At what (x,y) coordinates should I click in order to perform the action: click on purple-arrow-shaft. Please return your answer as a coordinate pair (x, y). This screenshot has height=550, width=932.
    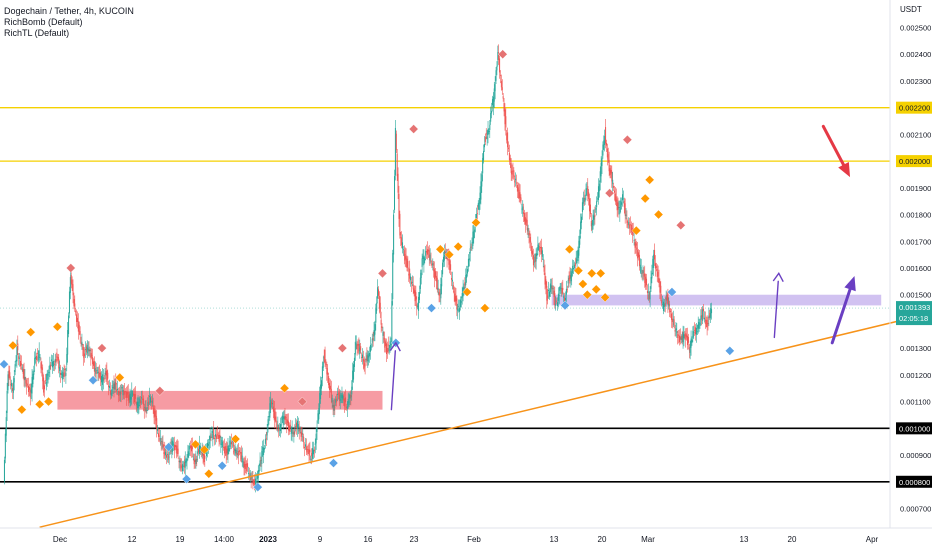
    Looking at the image, I should click on (393, 380).